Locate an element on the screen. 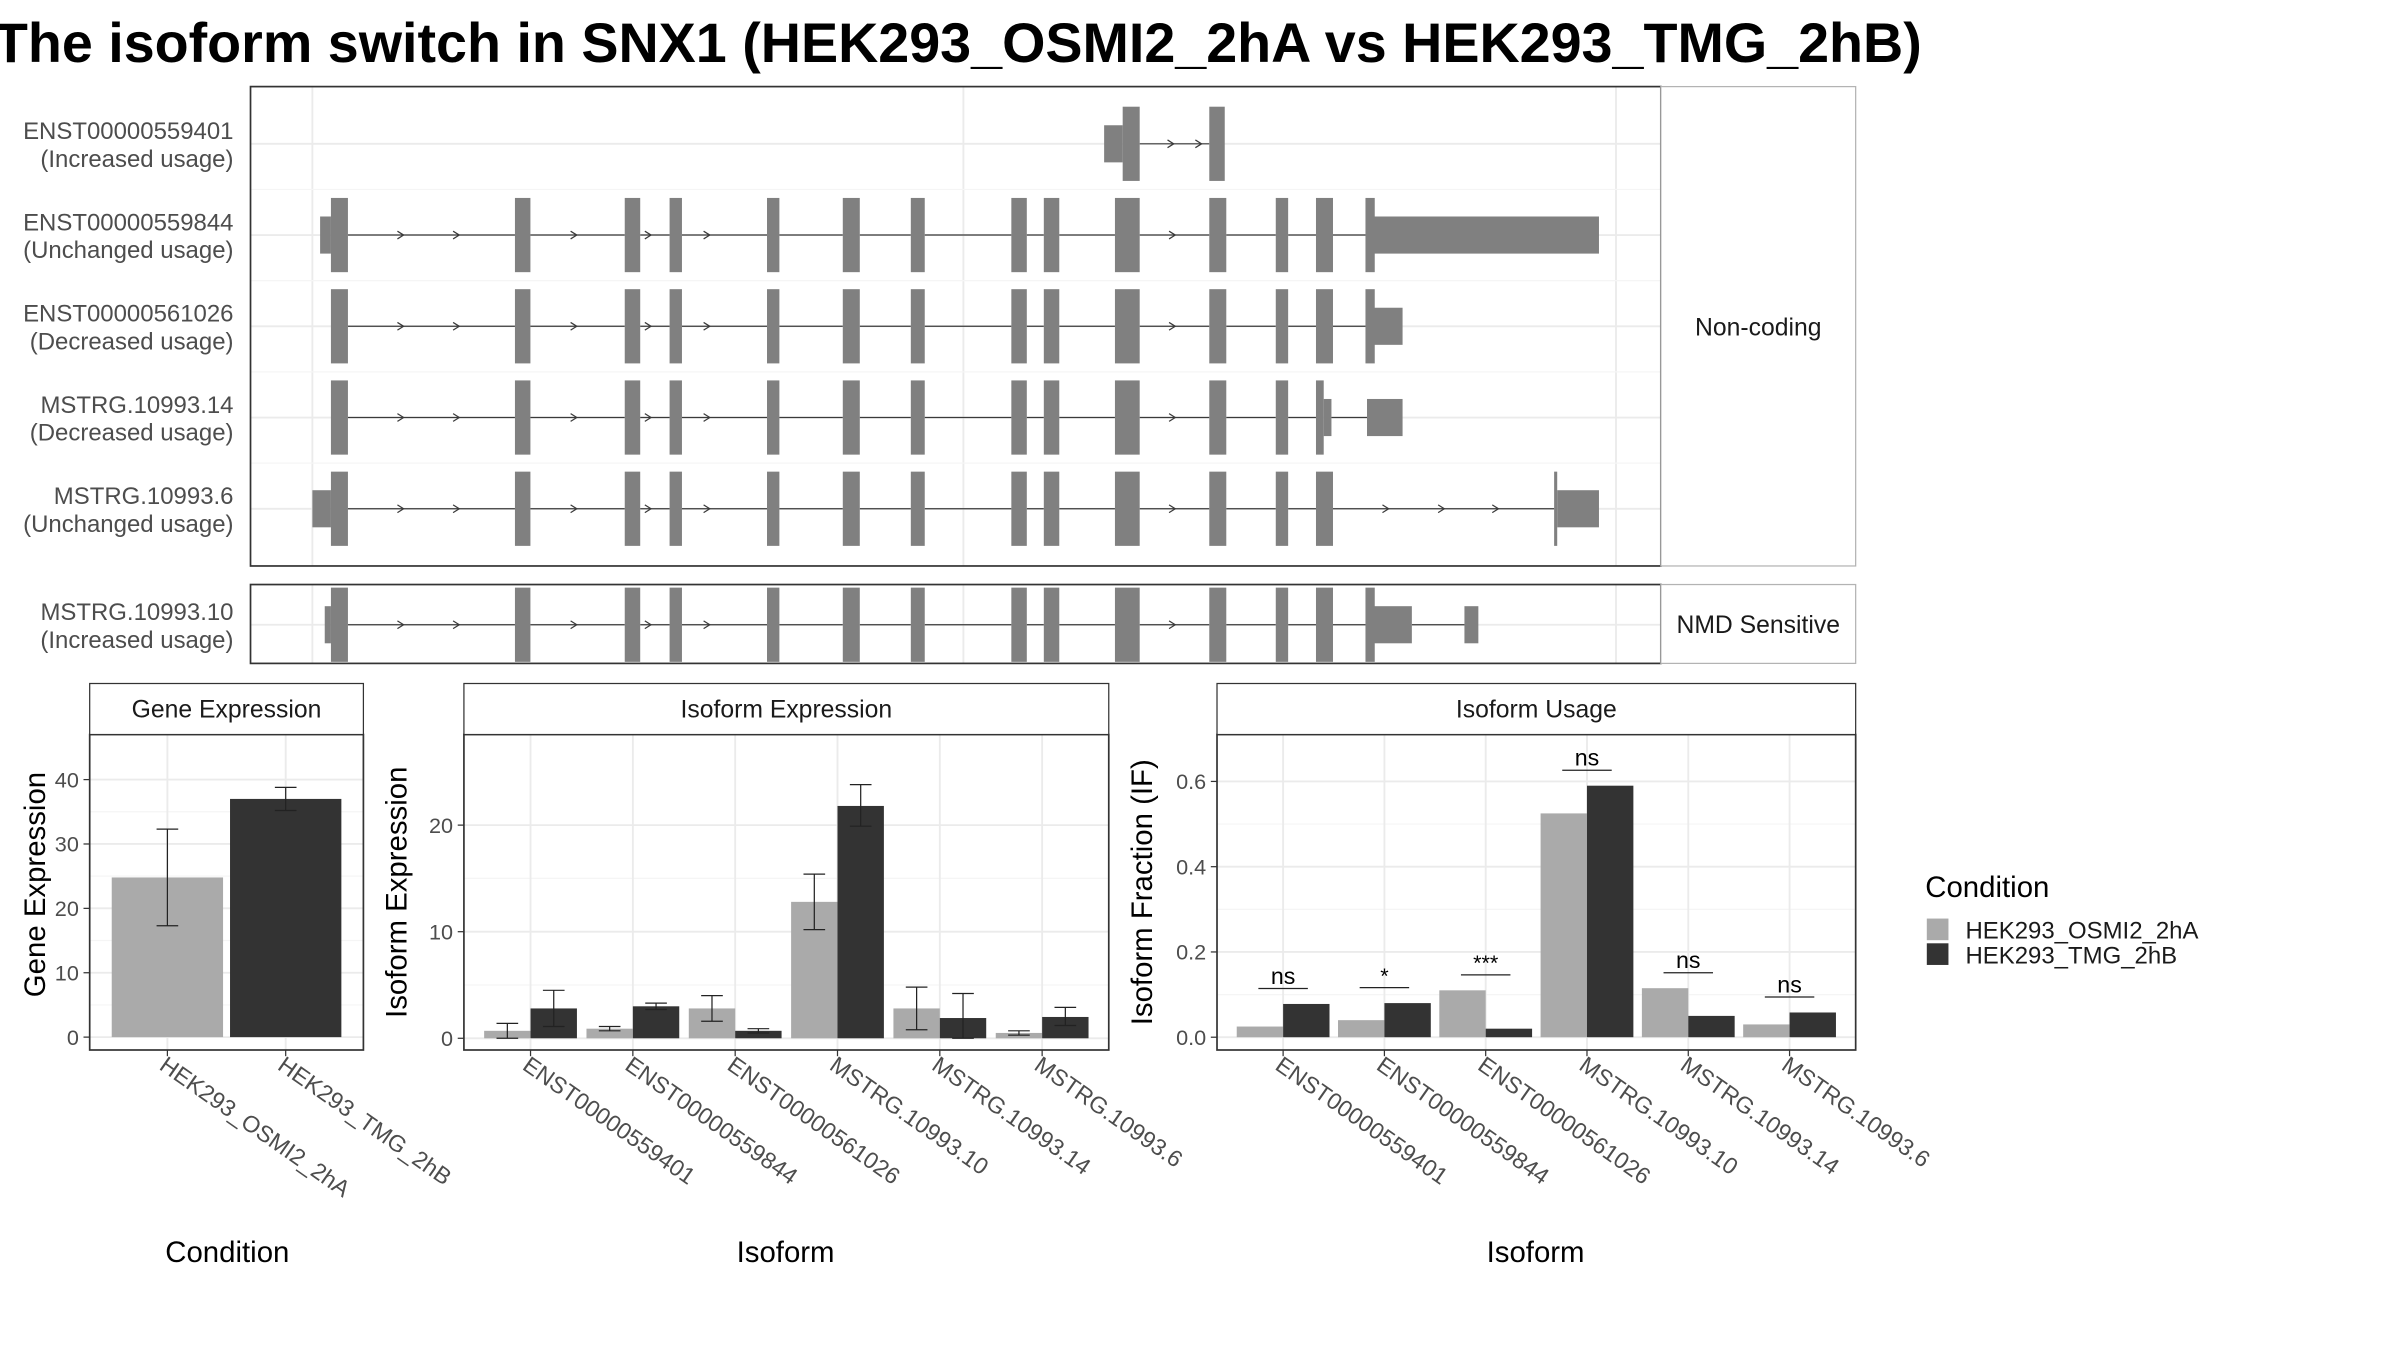 This screenshot has width=2400, height=1350. transcript-id-label: MSTRG.10993.14 is located at coordinates (136, 405).